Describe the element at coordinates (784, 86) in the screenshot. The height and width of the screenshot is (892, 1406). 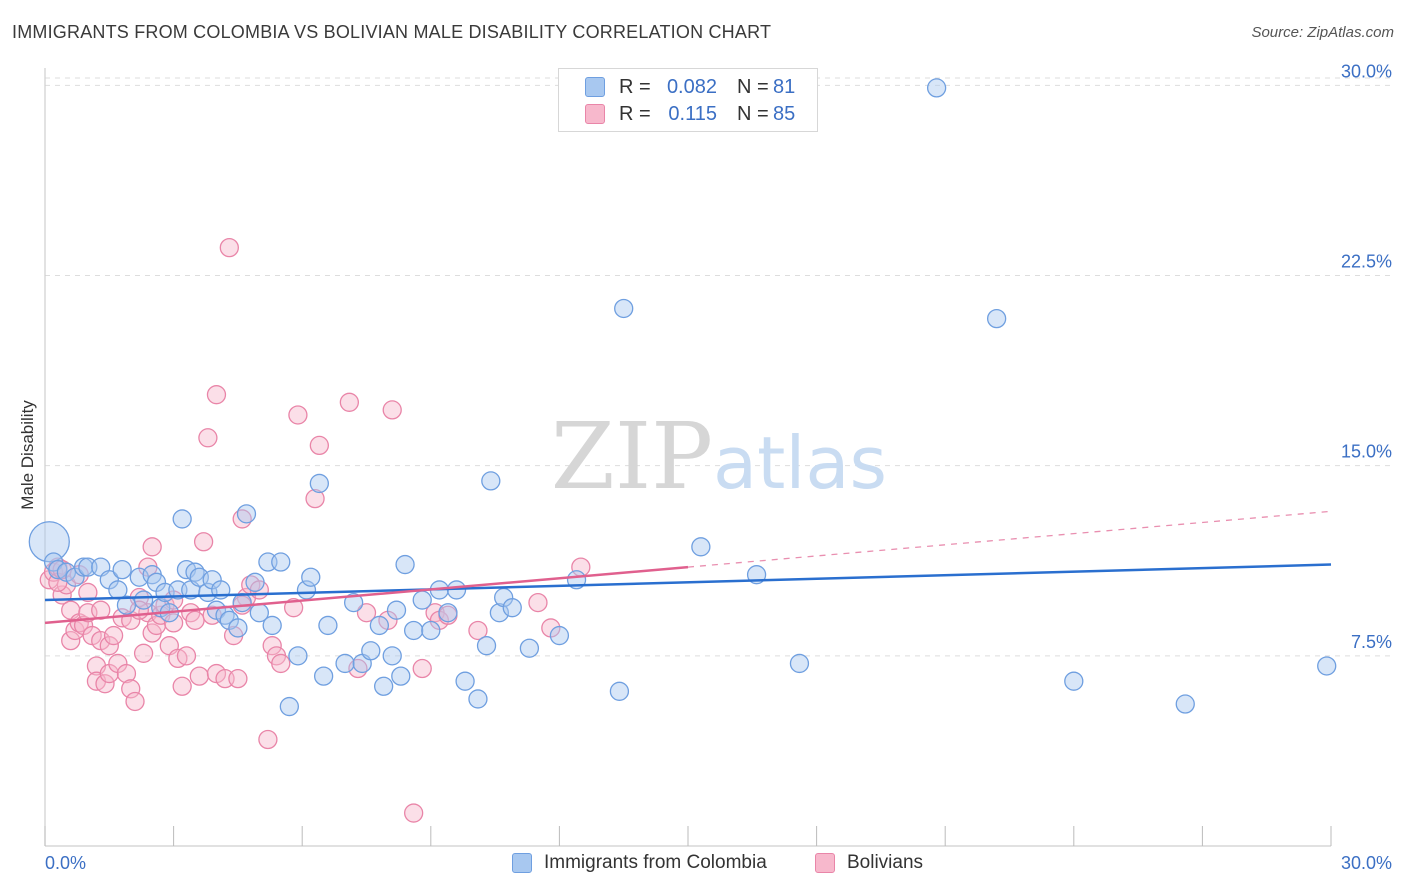
I see `legend-n-value: 81` at that location.